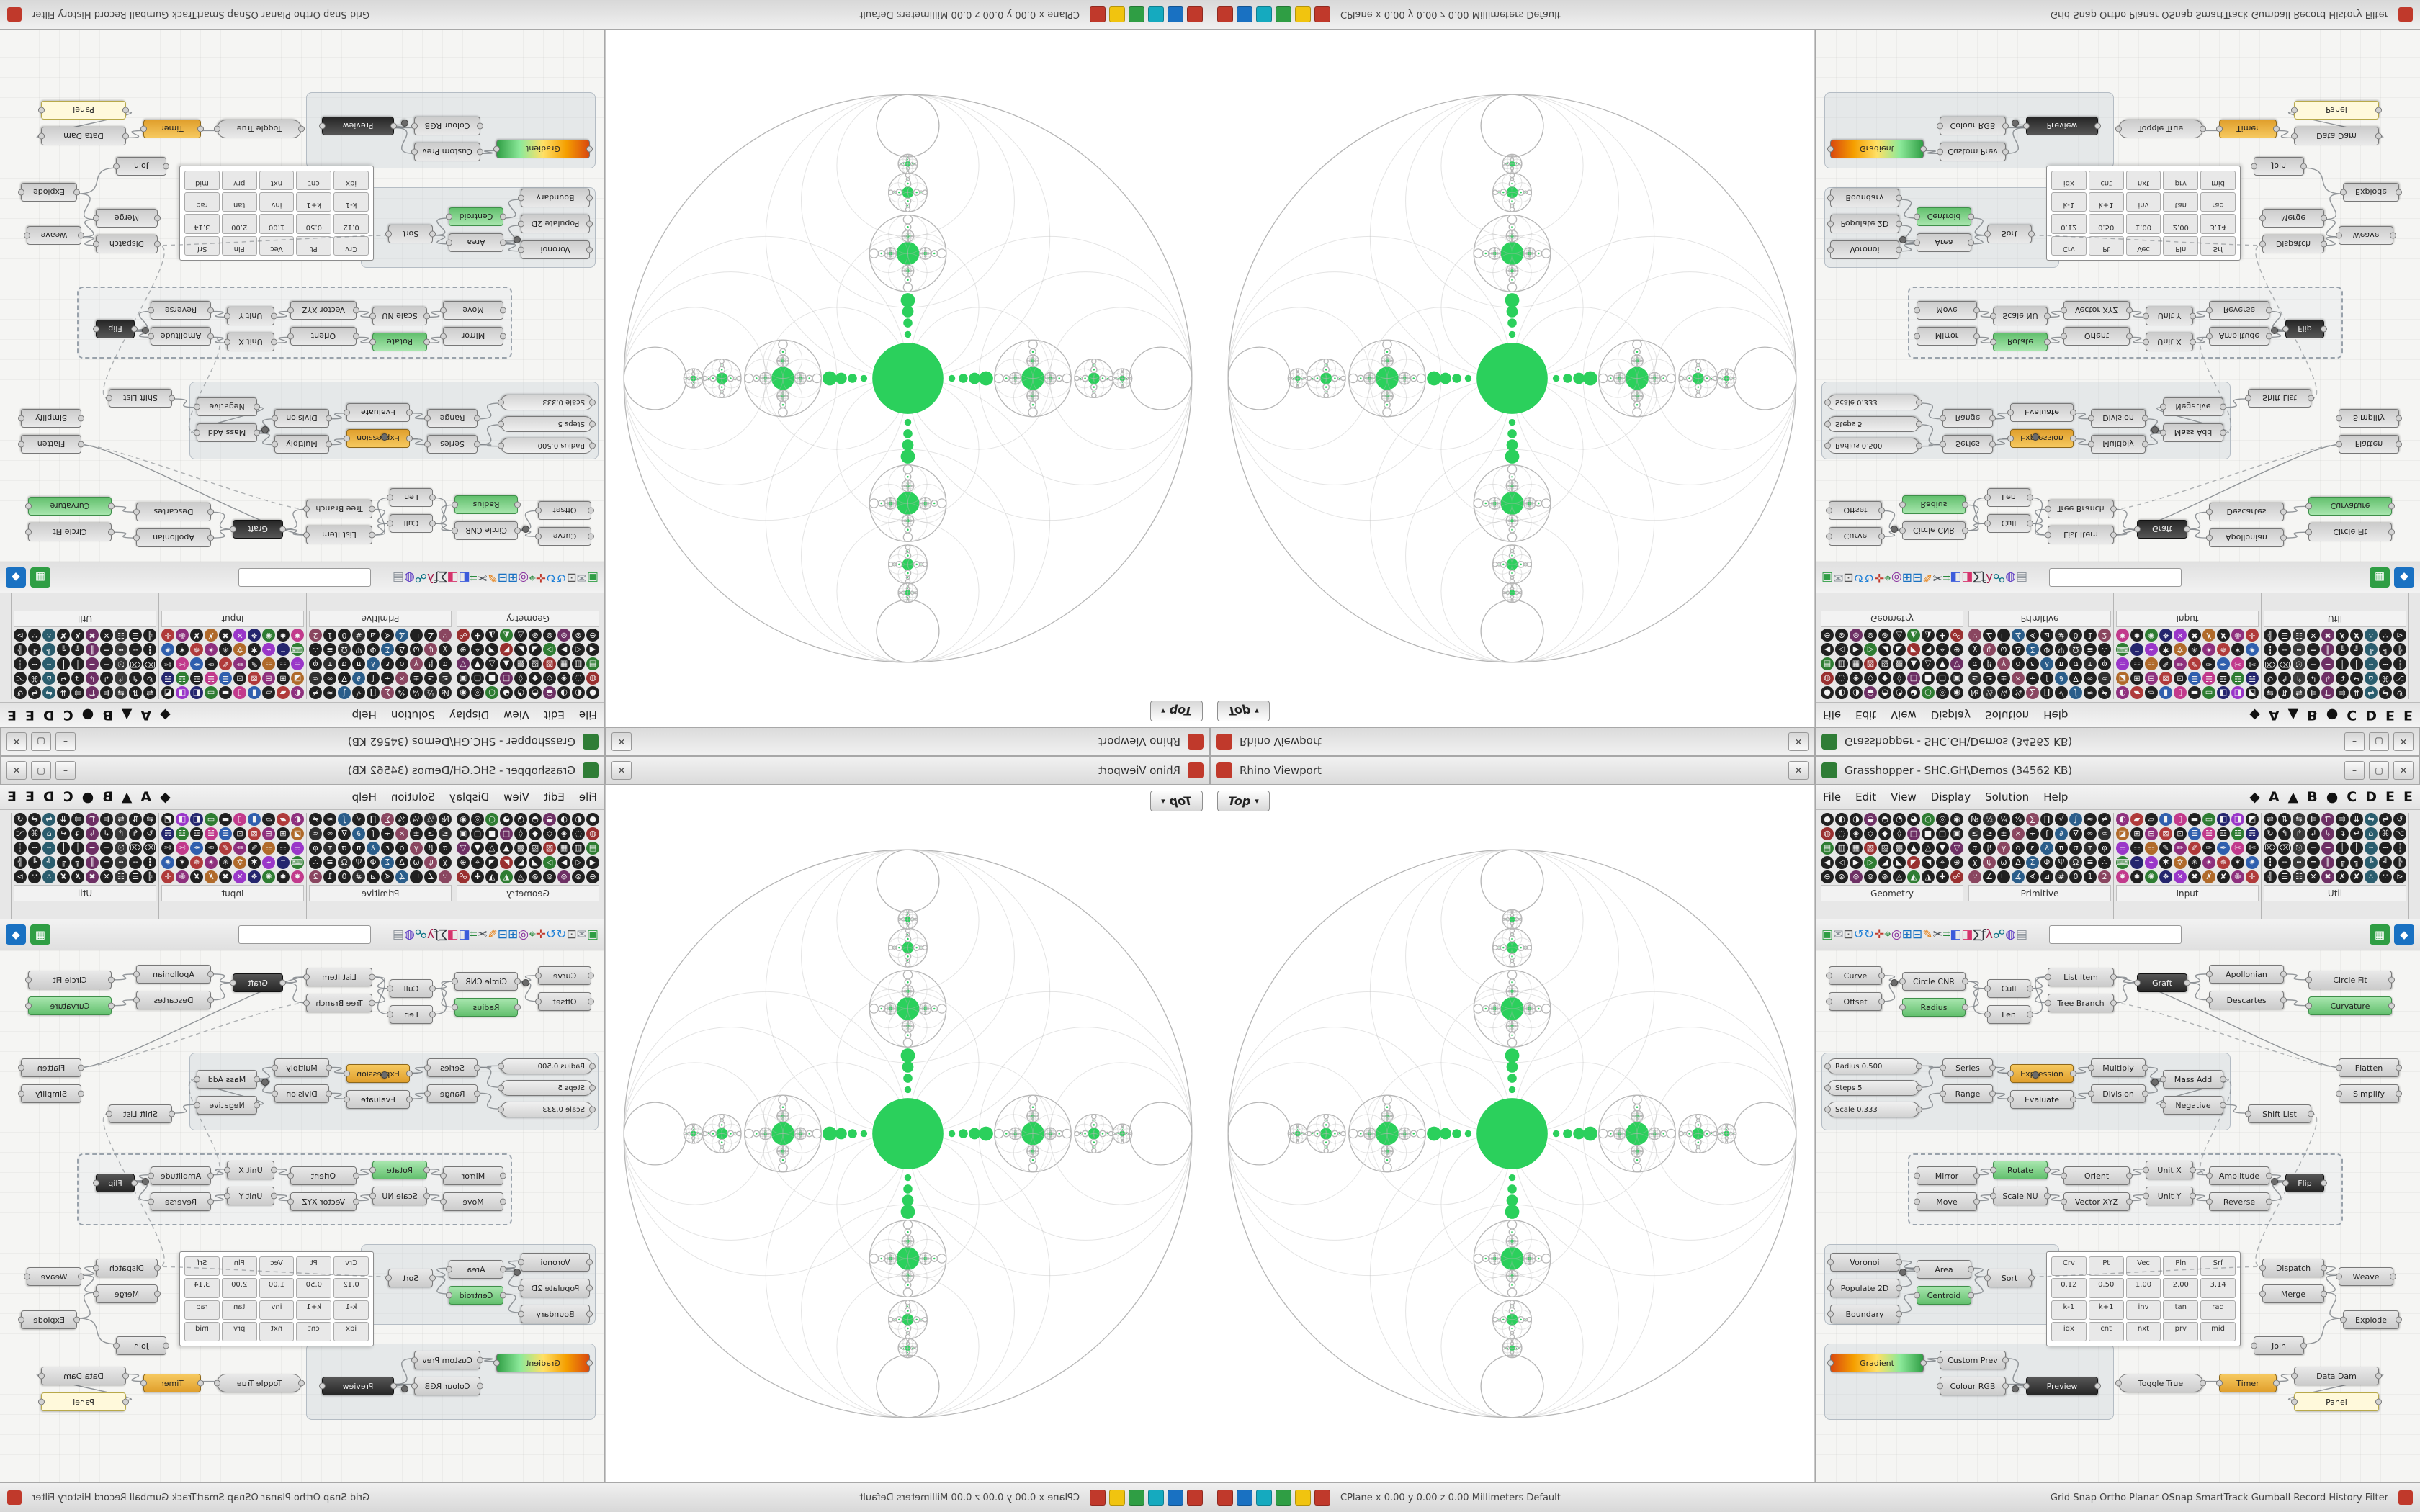  What do you see at coordinates (2081, 1003) in the screenshot?
I see `gh-node-tree-branch: Tree Branch` at bounding box center [2081, 1003].